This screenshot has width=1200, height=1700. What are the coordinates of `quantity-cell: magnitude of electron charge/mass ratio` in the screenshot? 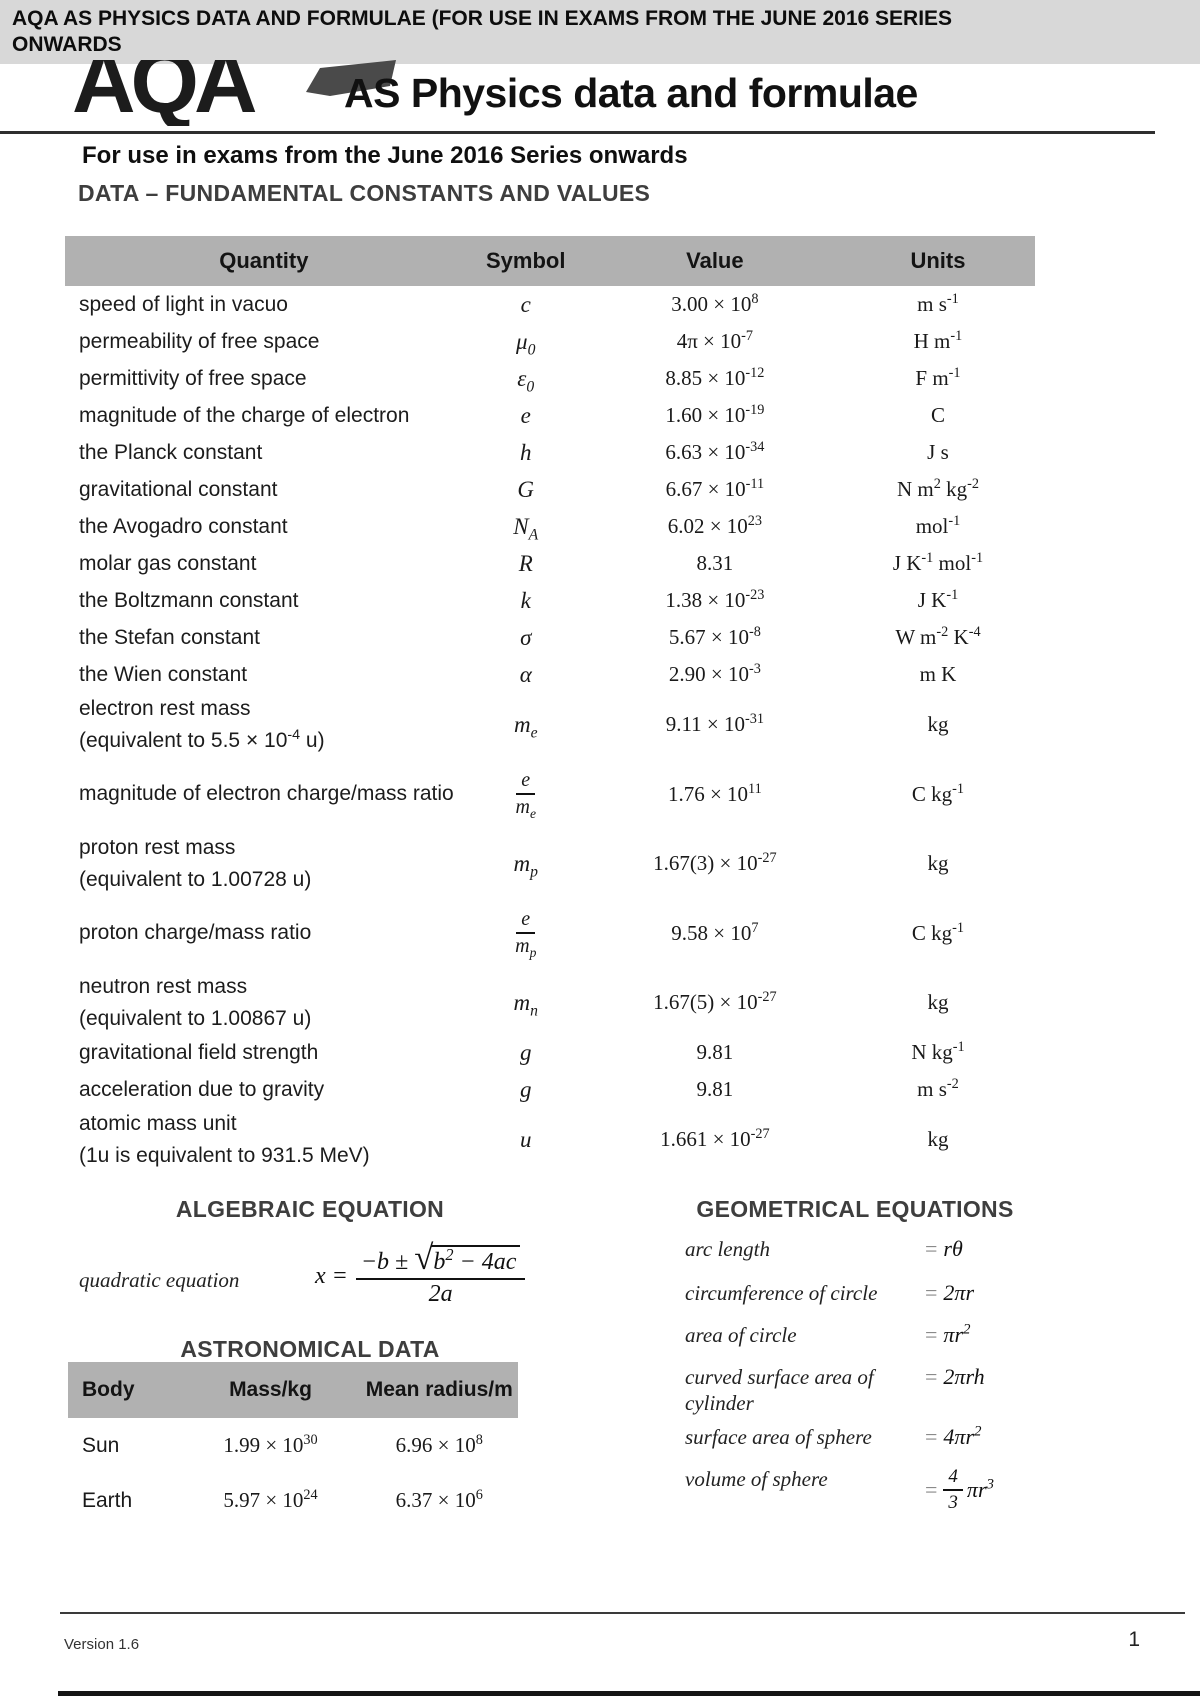 It's located at (266, 794).